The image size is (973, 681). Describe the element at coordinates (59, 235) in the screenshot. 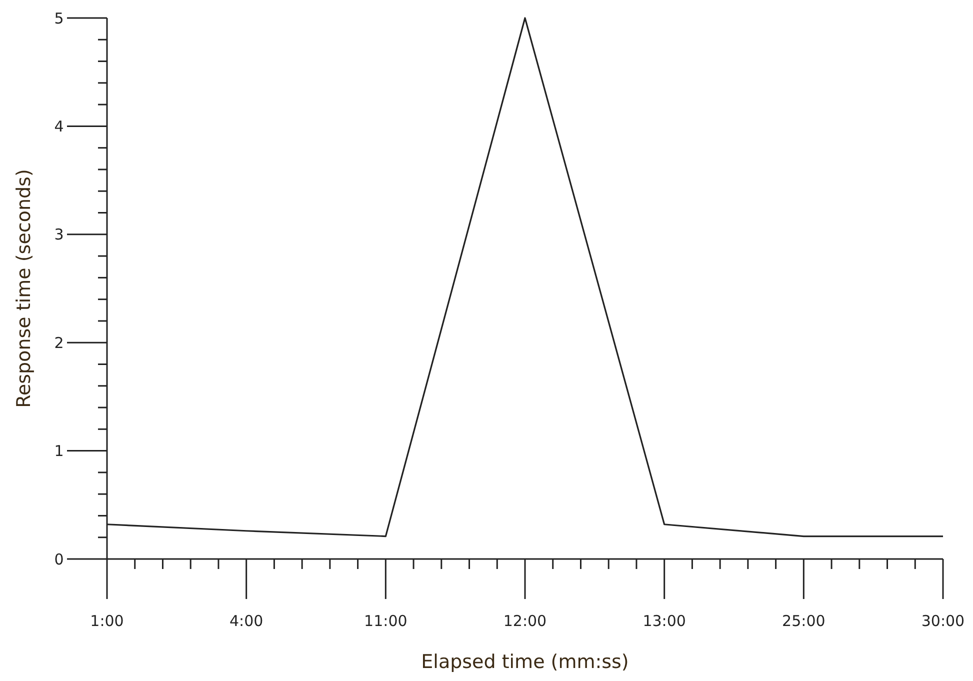

I see `y-tick-label: 3` at that location.